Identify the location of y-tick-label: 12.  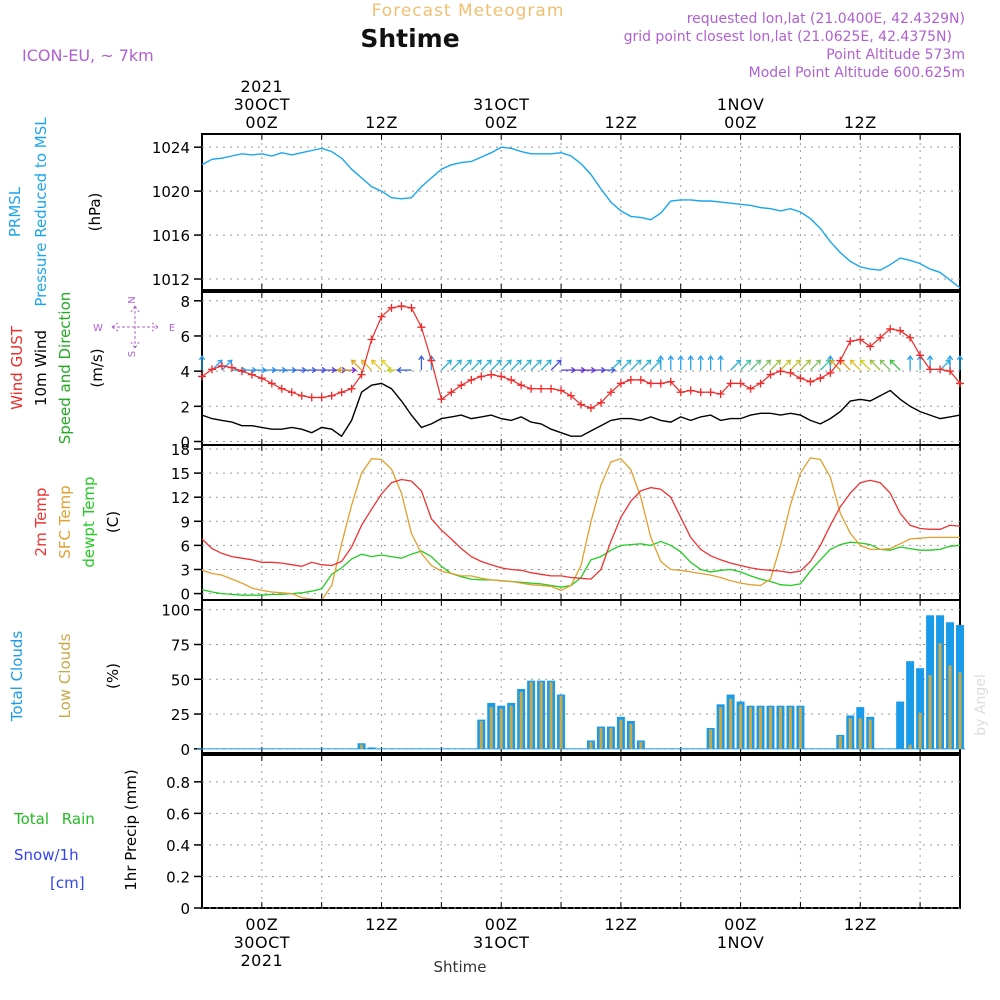
(180, 498).